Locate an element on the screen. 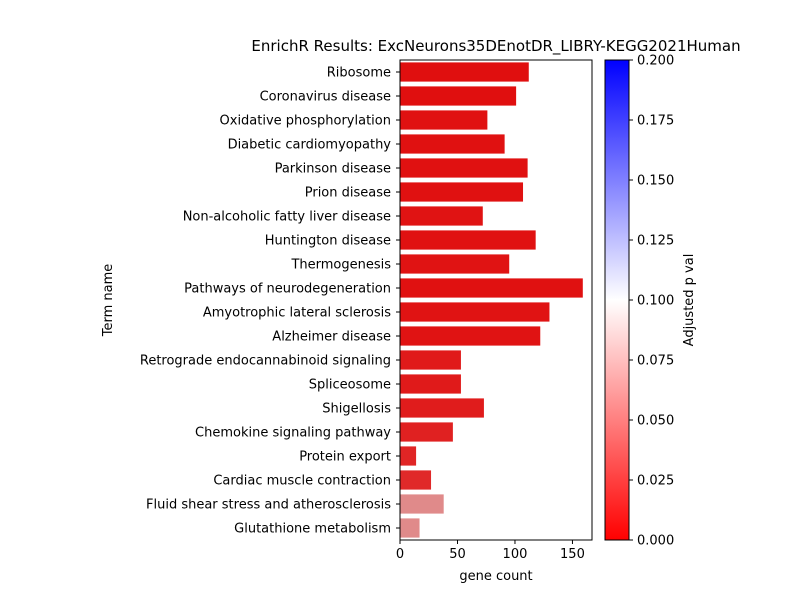 This screenshot has height=600, width=800. y-tick-label: Diabetic cardiomyopathy is located at coordinates (310, 145).